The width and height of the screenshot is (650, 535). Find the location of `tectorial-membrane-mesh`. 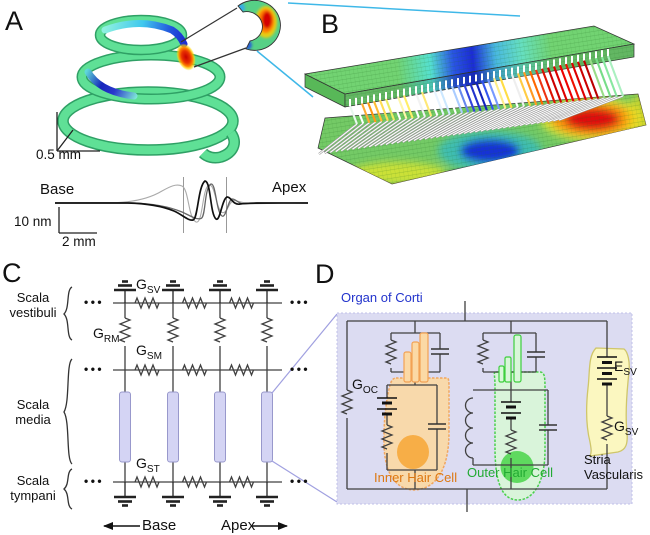

tectorial-membrane-mesh is located at coordinates (469, 66).